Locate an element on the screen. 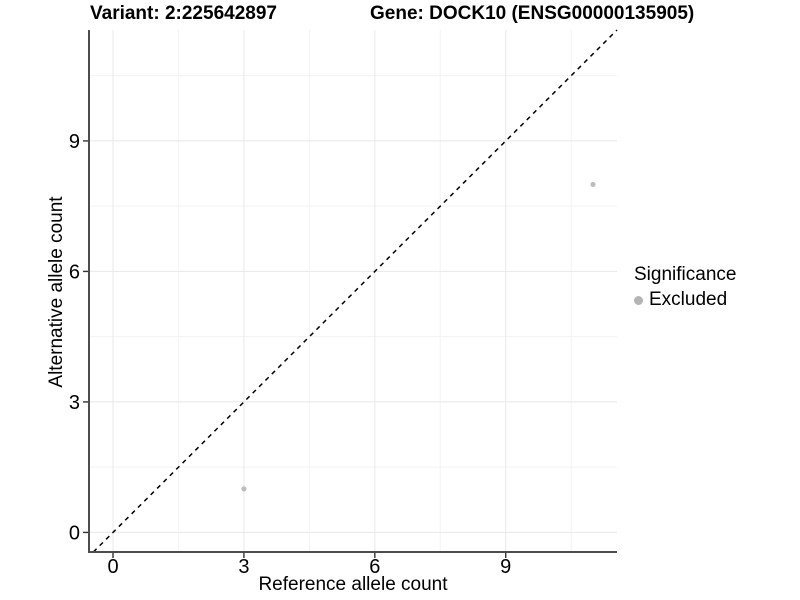  x-tick-label: 3 is located at coordinates (243, 567).